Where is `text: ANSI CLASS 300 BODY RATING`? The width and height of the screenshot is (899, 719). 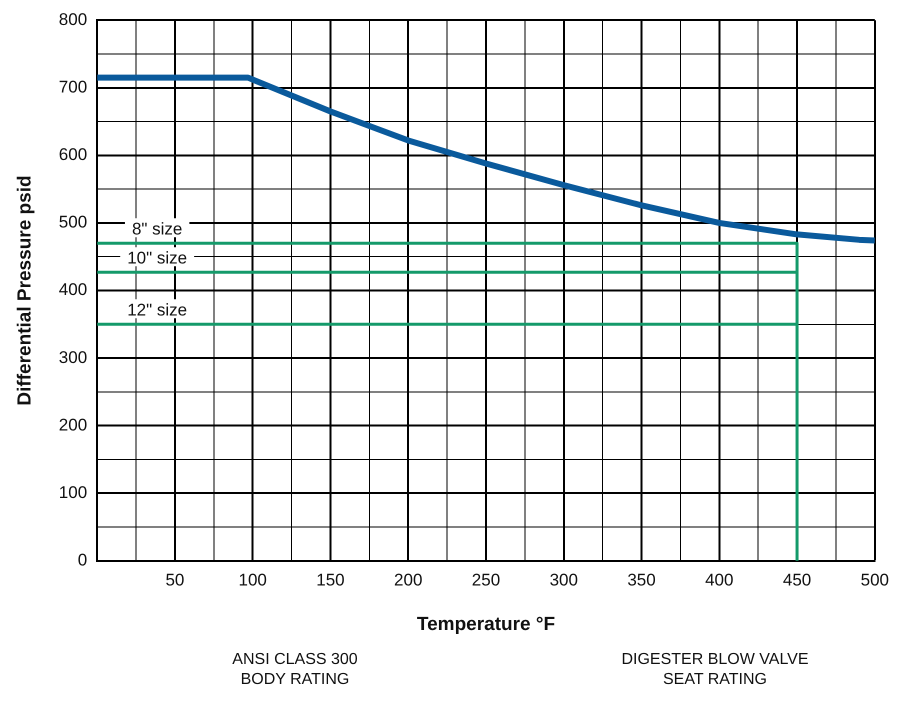 text: ANSI CLASS 300 BODY RATING is located at coordinates (295, 670).